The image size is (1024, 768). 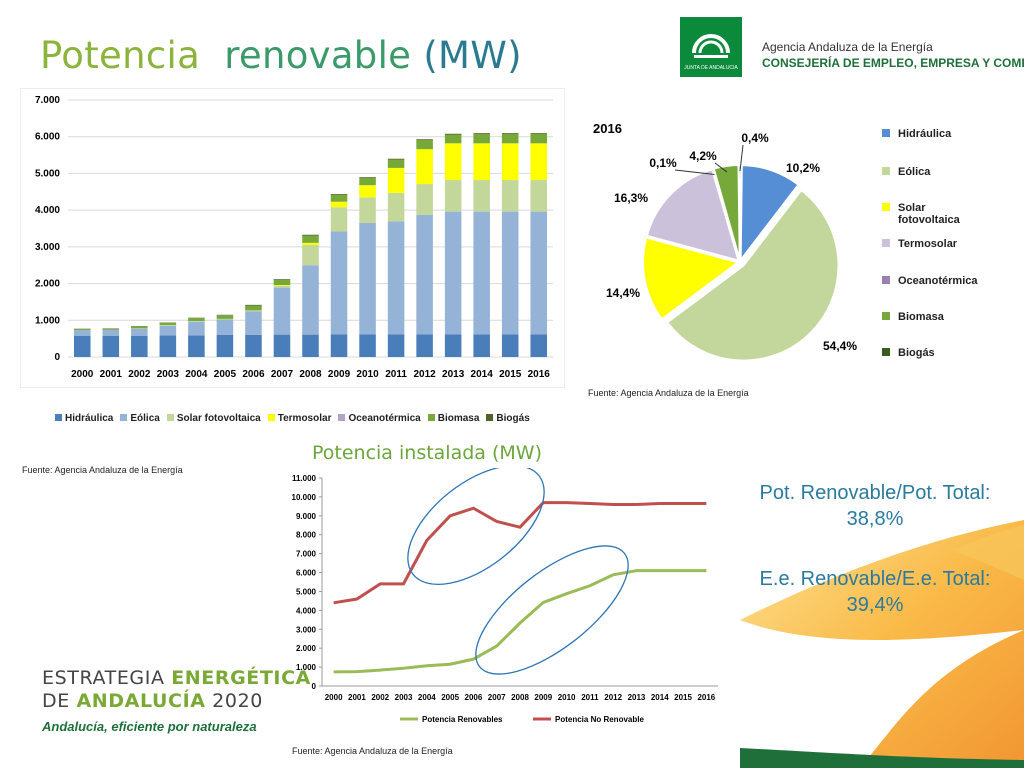 I want to click on tagline: Andalucía, eficiente por naturaleza, so click(x=149, y=726).